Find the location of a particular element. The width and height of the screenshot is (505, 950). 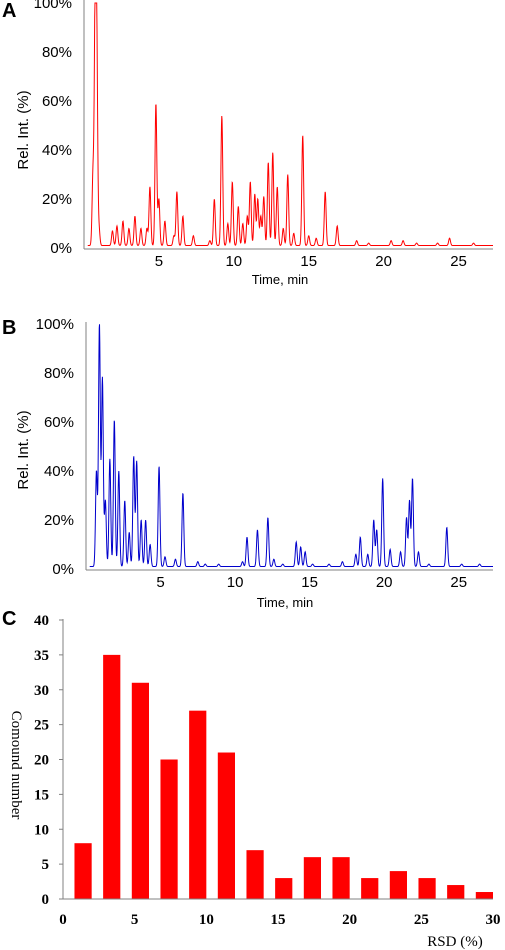

y-tick-label: 25 is located at coordinates (41, 726).